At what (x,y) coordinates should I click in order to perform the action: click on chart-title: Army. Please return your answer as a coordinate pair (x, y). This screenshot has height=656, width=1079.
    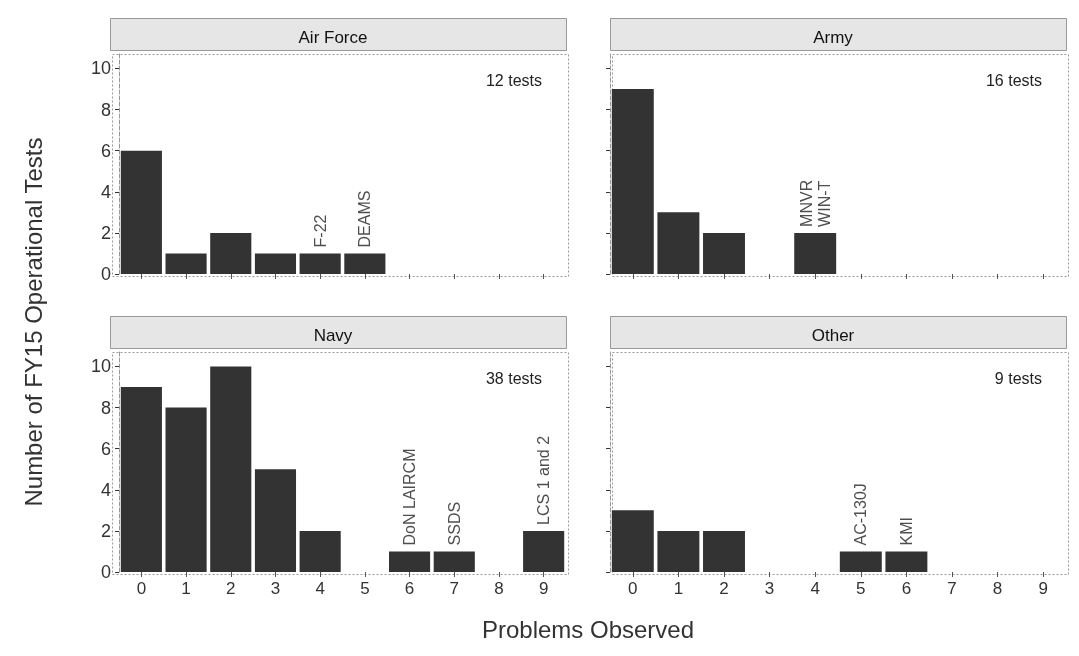
    Looking at the image, I should click on (833, 37).